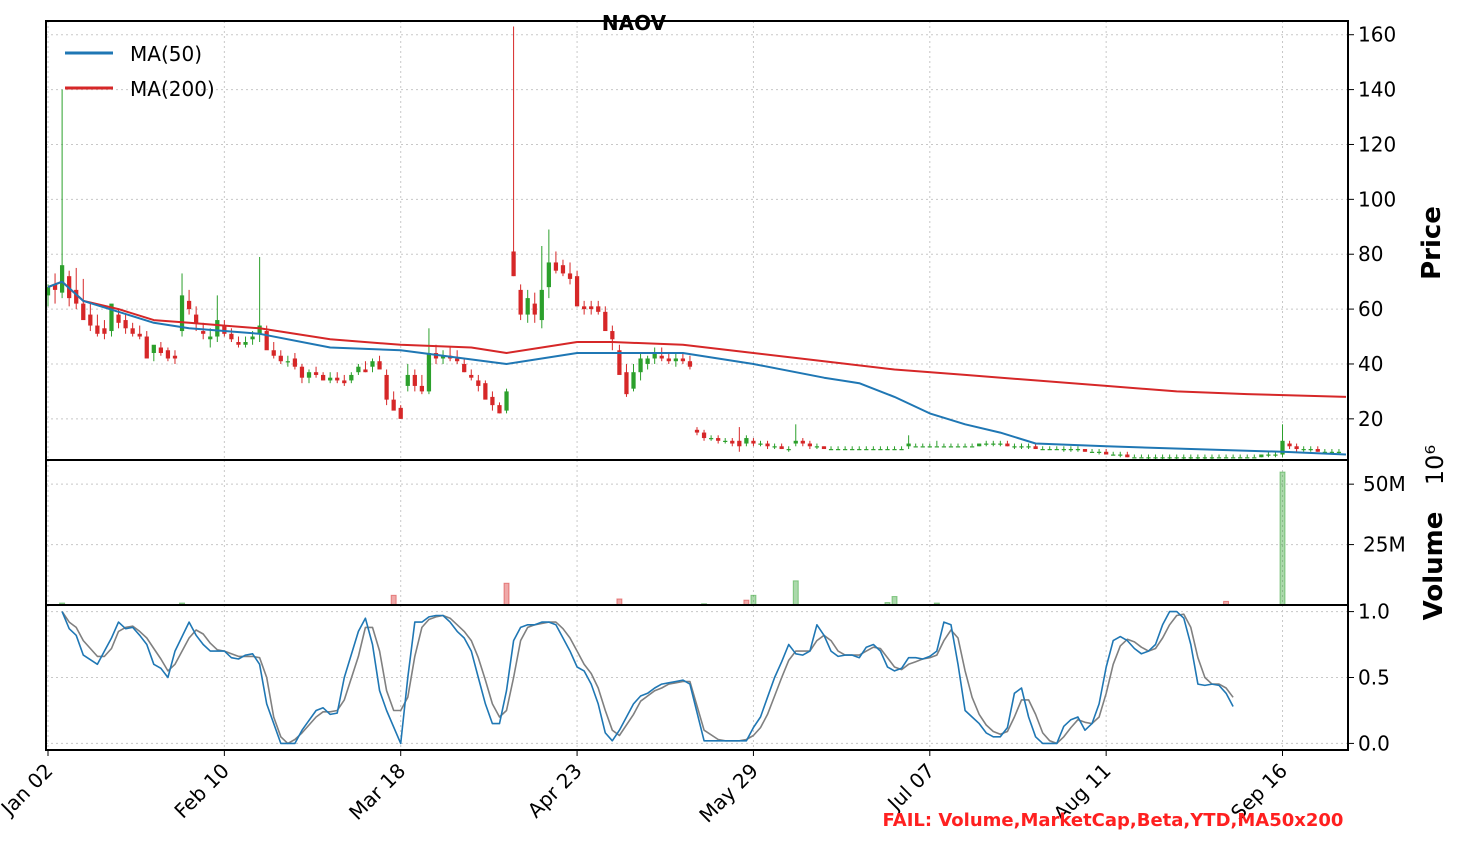  Describe the element at coordinates (1370, 364) in the screenshot. I see `price-tick-label: 40` at that location.